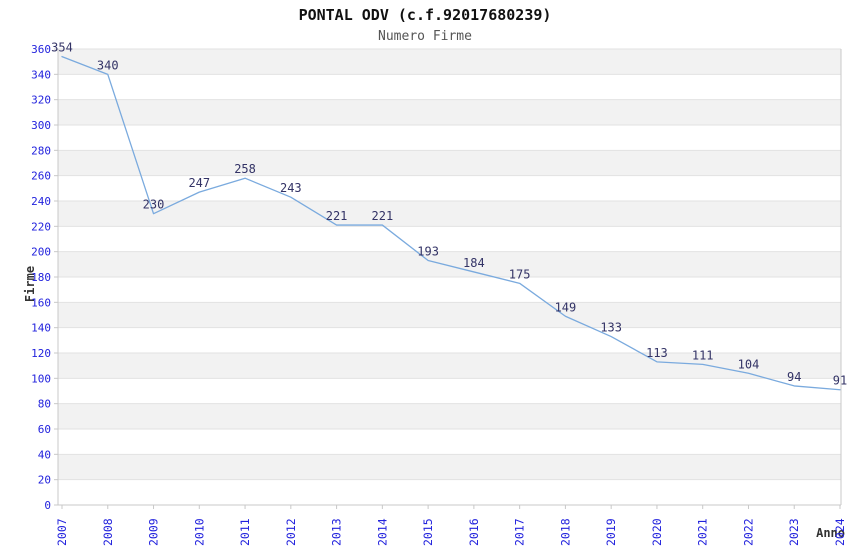 The image size is (850, 550). I want to click on y-tick-label: 300, so click(41, 125).